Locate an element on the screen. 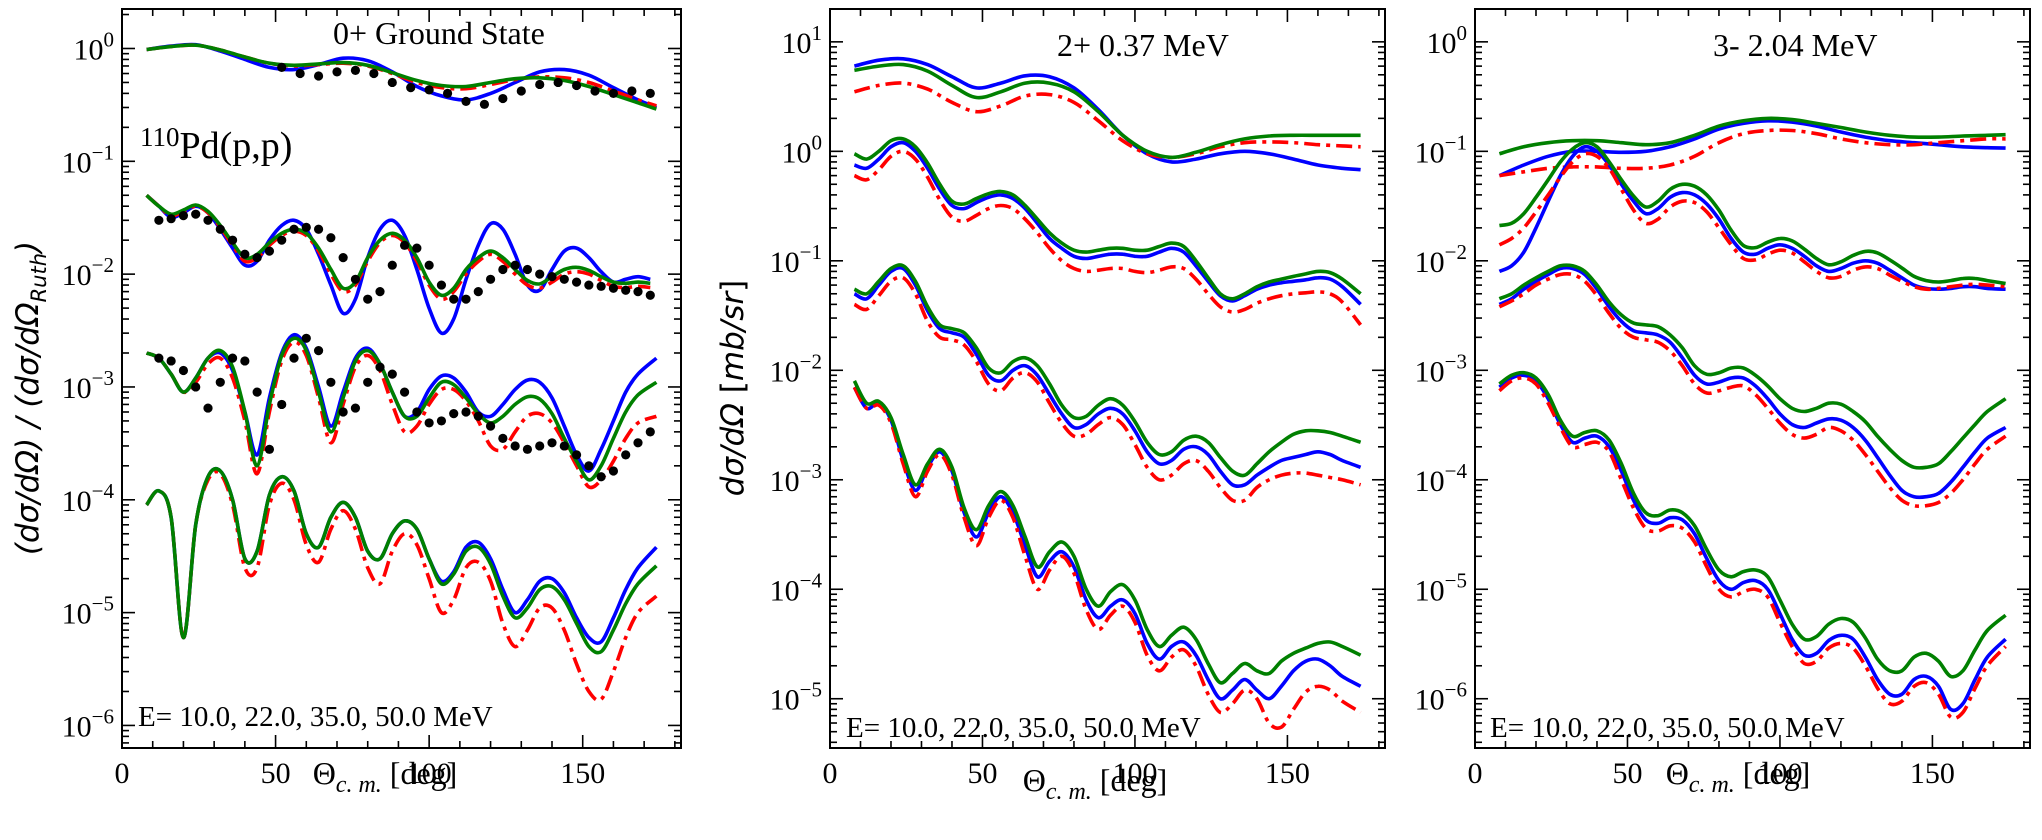  y-tick-label: 10⁻⁵ is located at coordinates (1441, 587).